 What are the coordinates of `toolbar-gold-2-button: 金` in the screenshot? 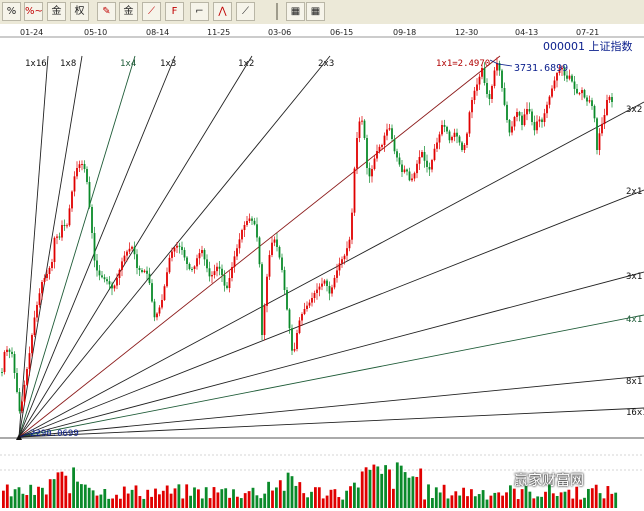 It's located at (128, 11).